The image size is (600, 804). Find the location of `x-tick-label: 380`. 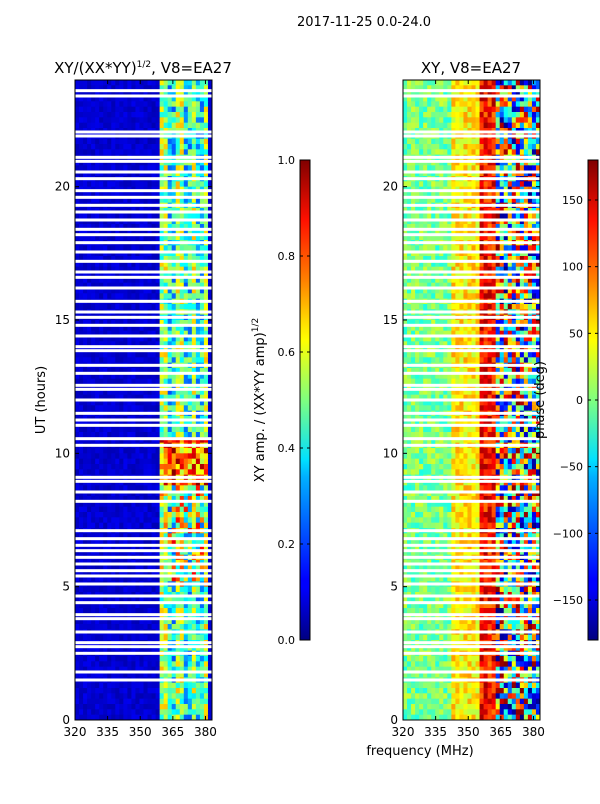

x-tick-label: 380 is located at coordinates (205, 732).